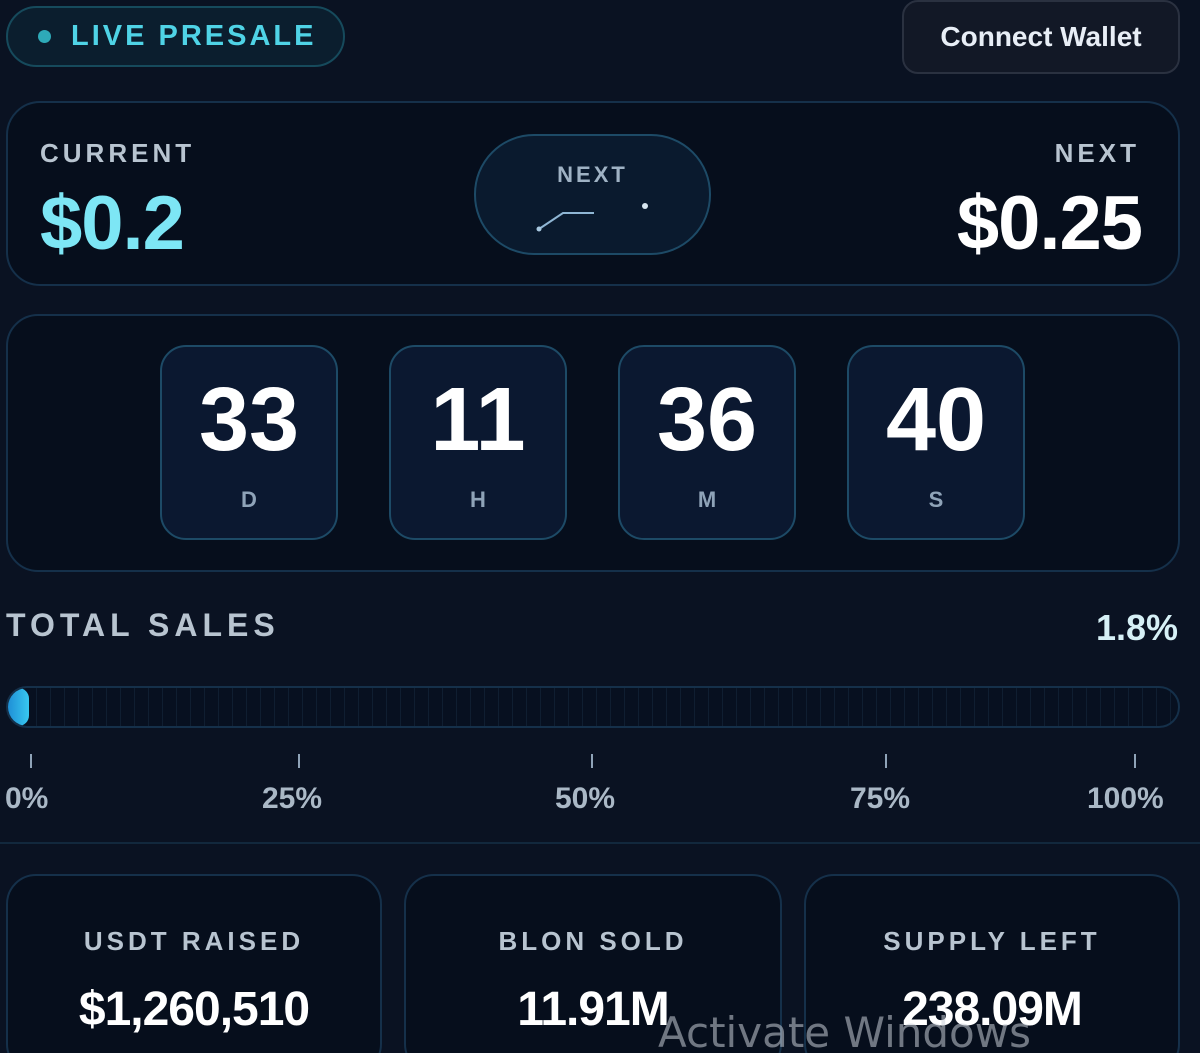 This screenshot has height=1053, width=1200. I want to click on progress-tick-label: 50%, so click(585, 798).